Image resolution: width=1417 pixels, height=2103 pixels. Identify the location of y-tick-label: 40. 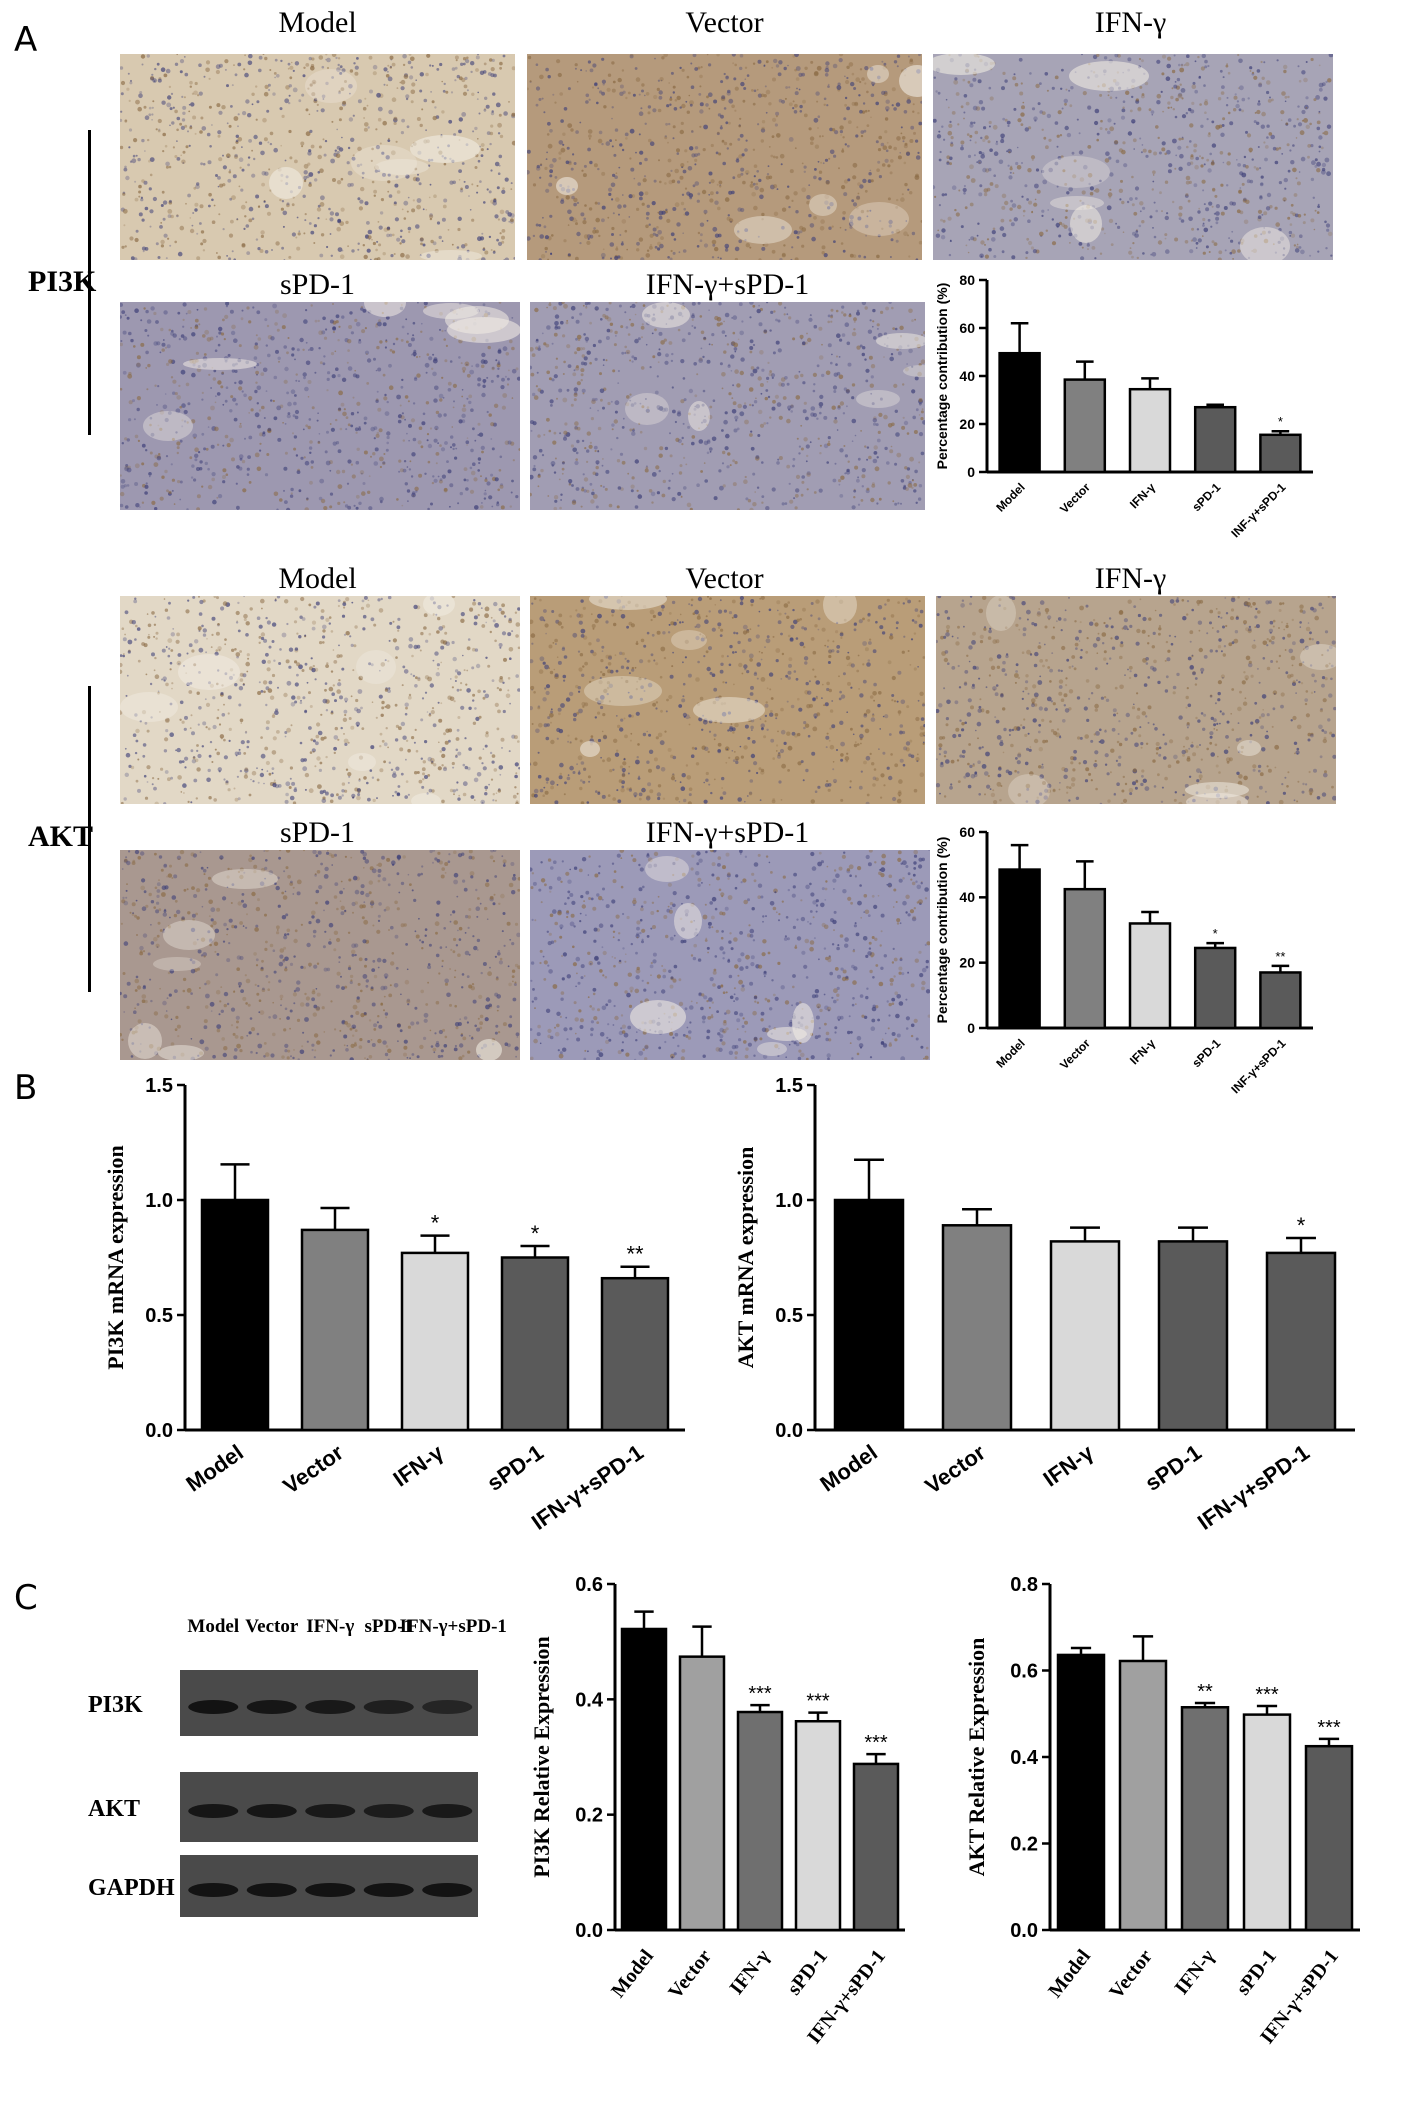
(967, 376).